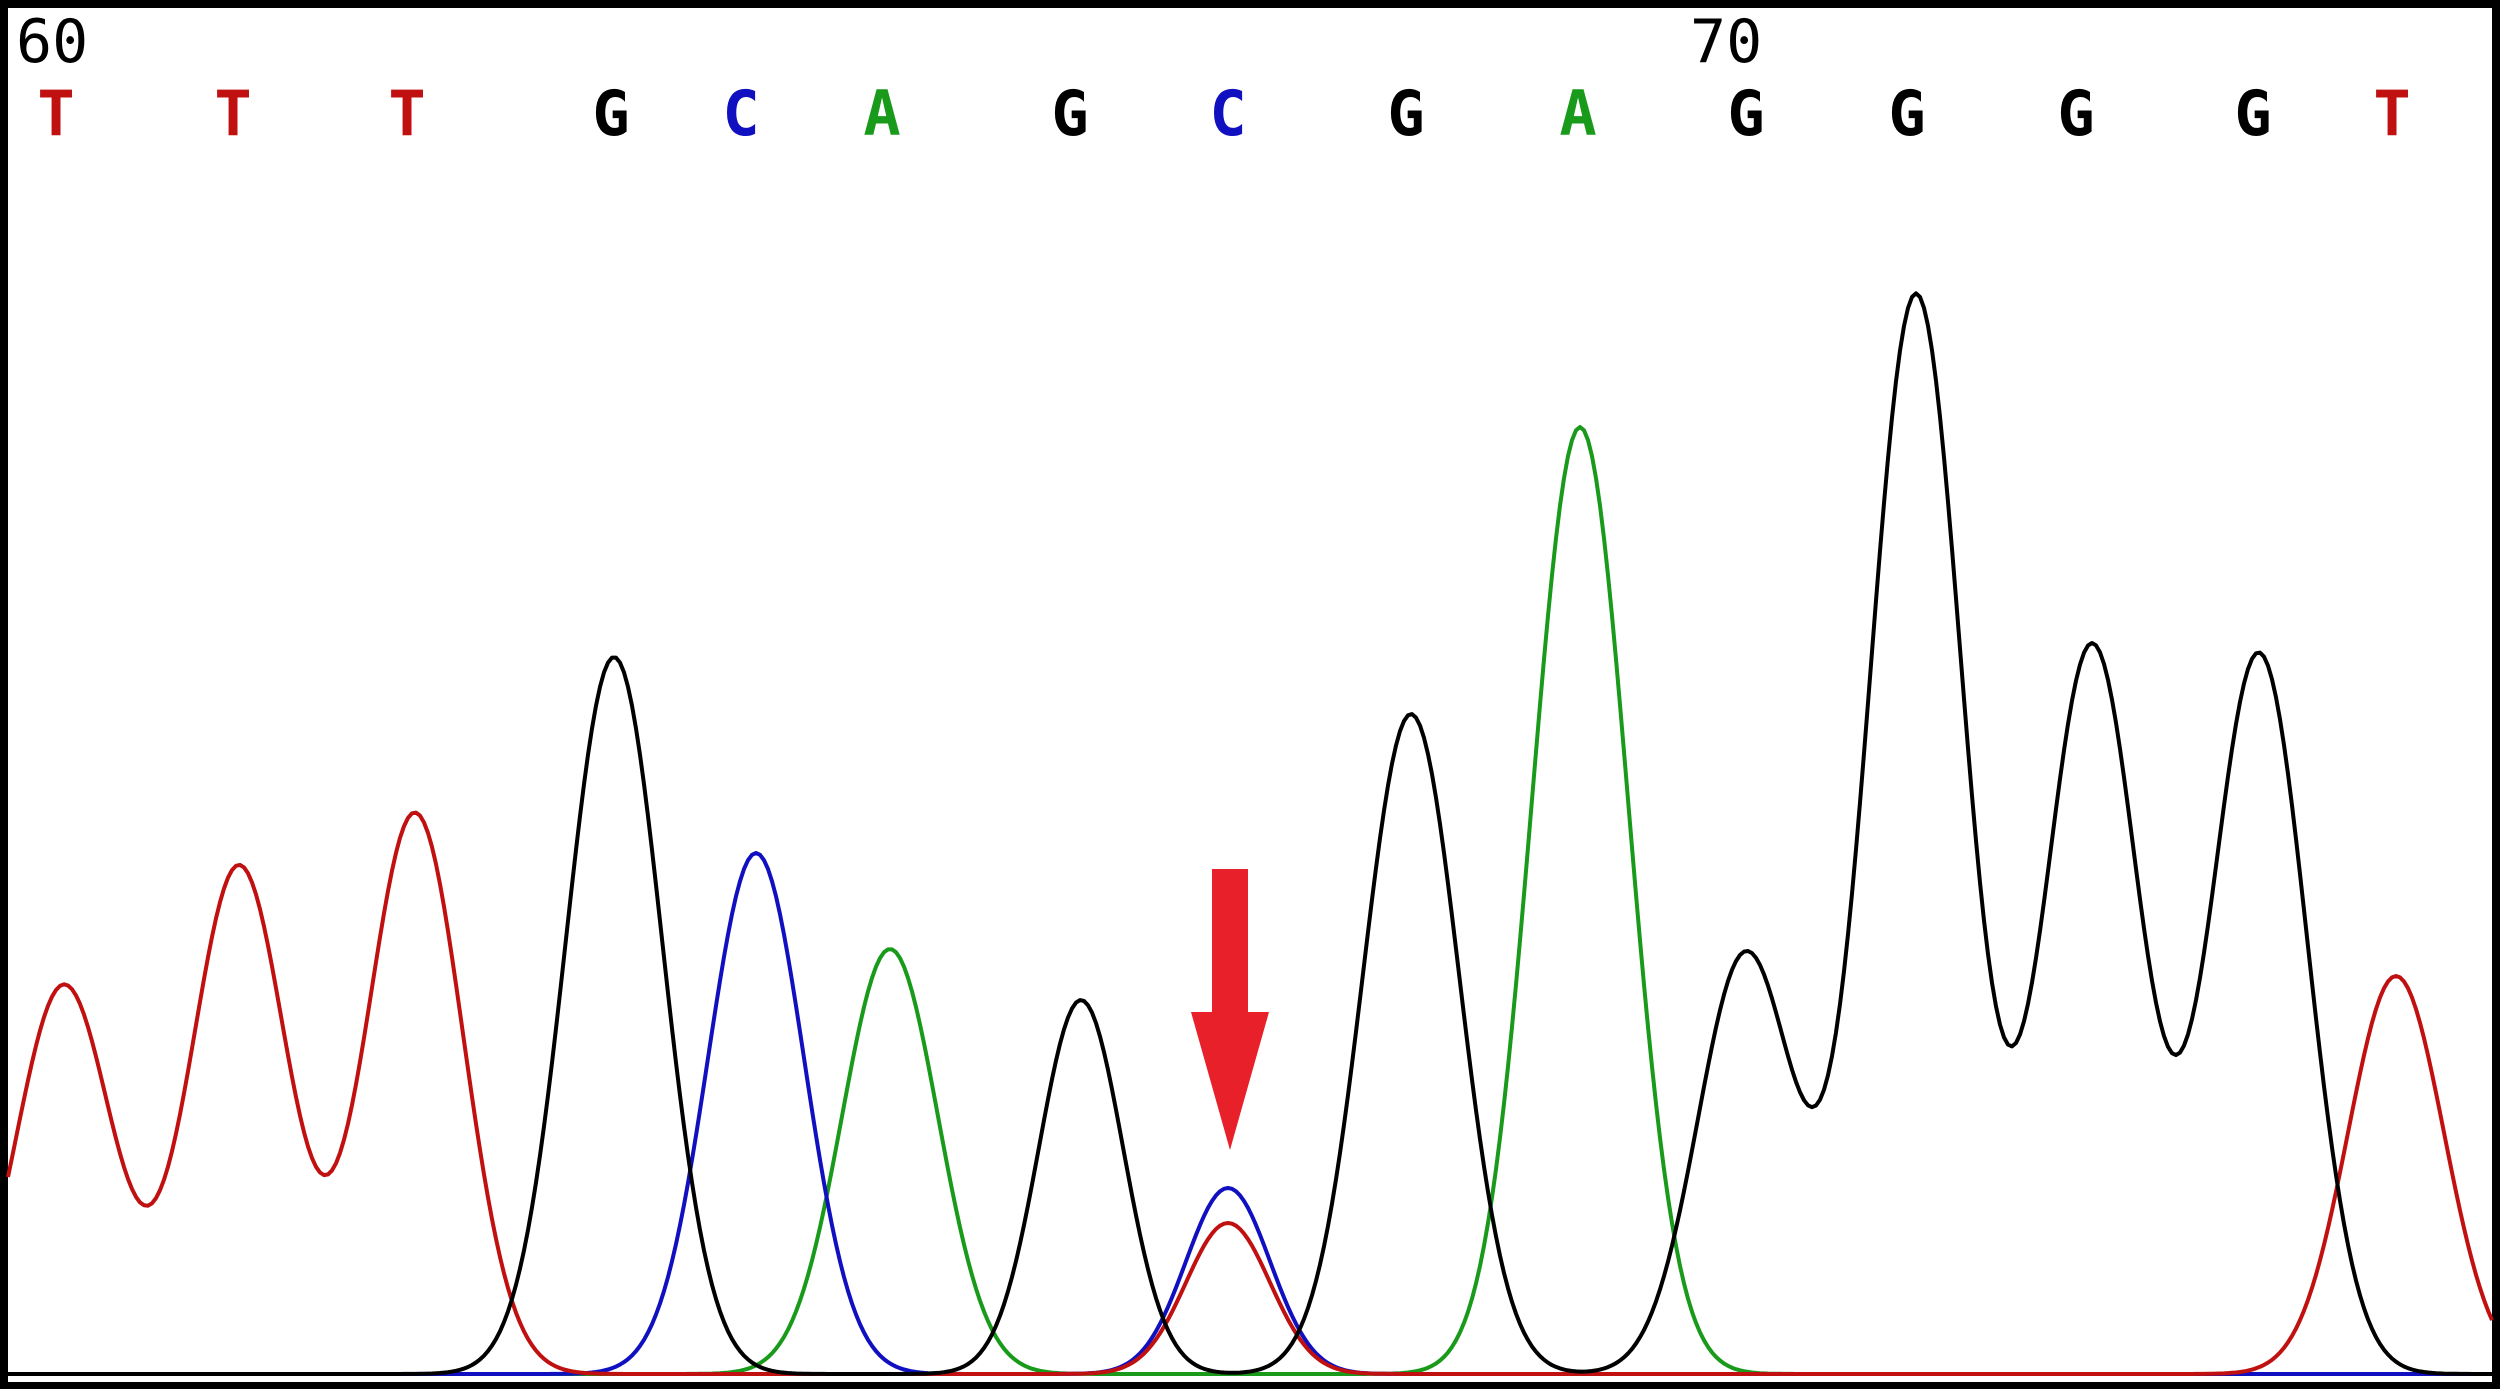 The height and width of the screenshot is (1389, 2500). Describe the element at coordinates (1230, 1009) in the screenshot. I see `mutation-arrow-icon` at that location.